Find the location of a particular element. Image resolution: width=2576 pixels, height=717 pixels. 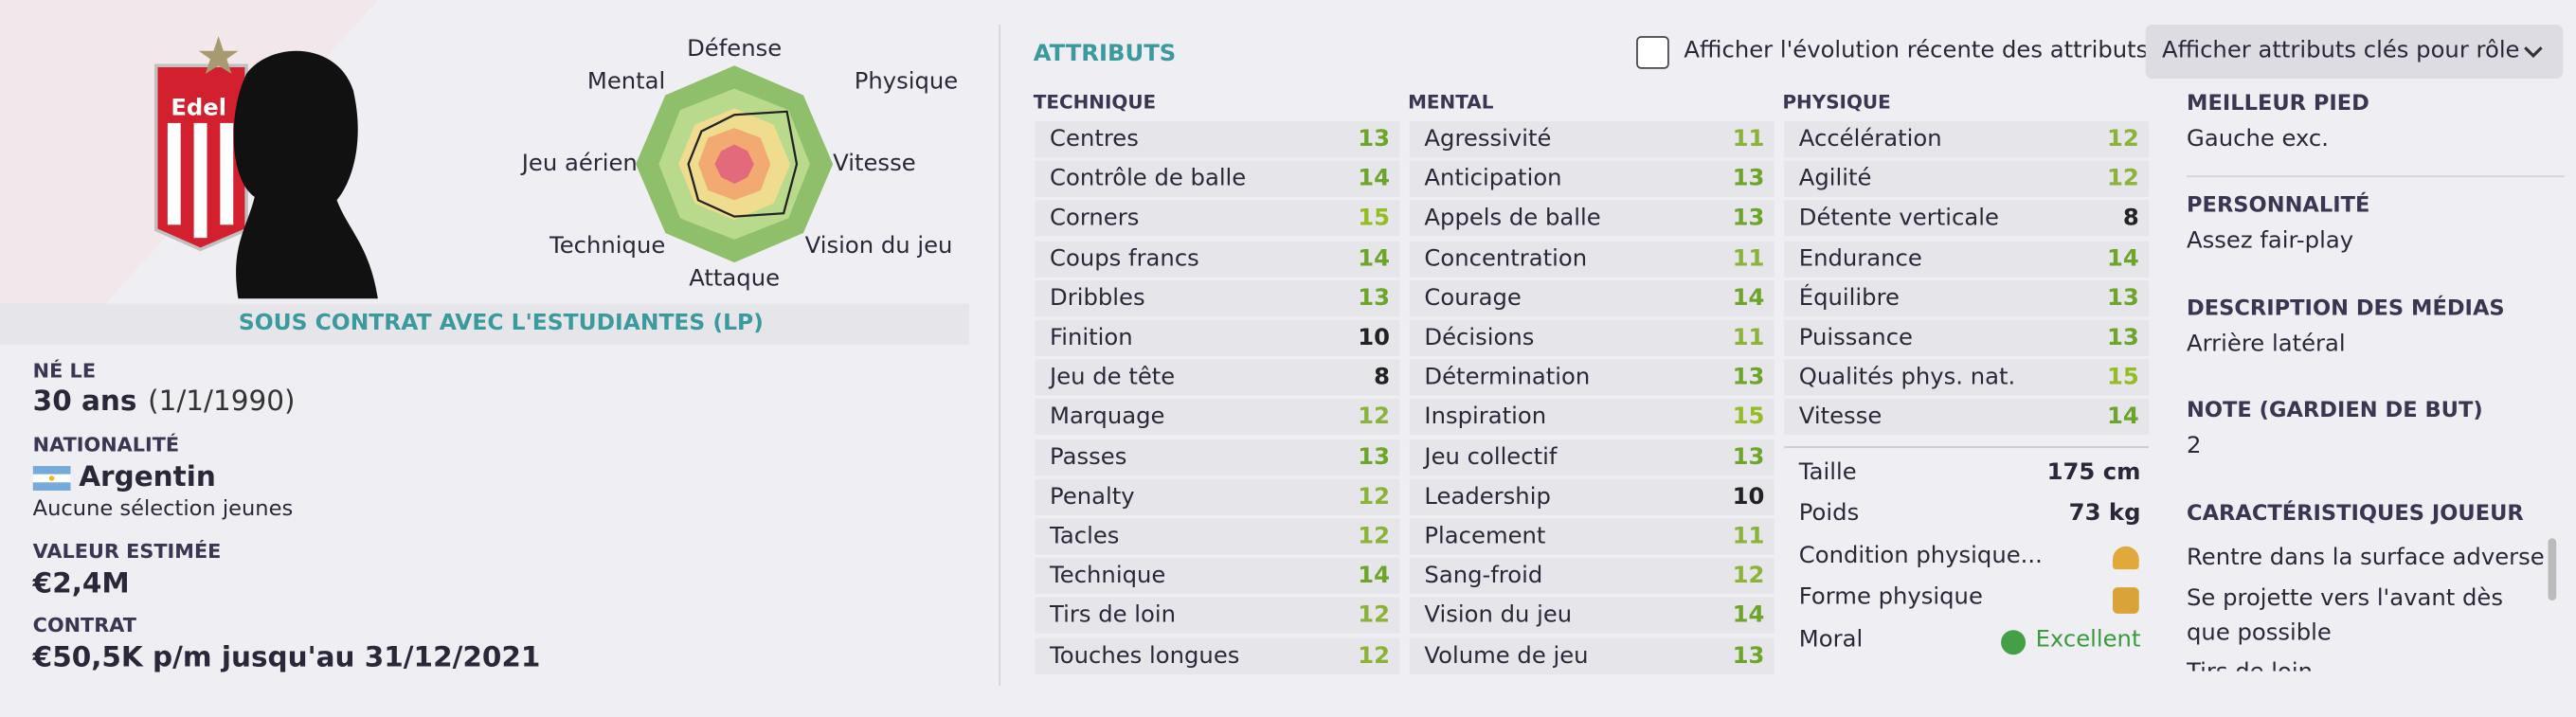

attribute-row: Dribbles 13 is located at coordinates (1217, 297).